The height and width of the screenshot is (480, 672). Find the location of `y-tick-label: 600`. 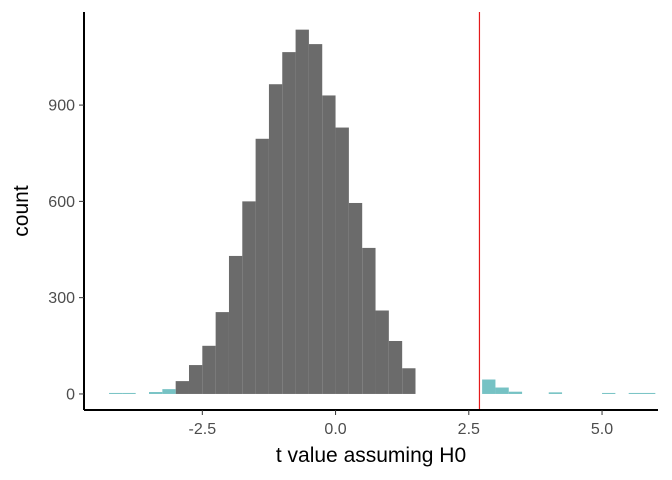

y-tick-label: 600 is located at coordinates (61, 202).